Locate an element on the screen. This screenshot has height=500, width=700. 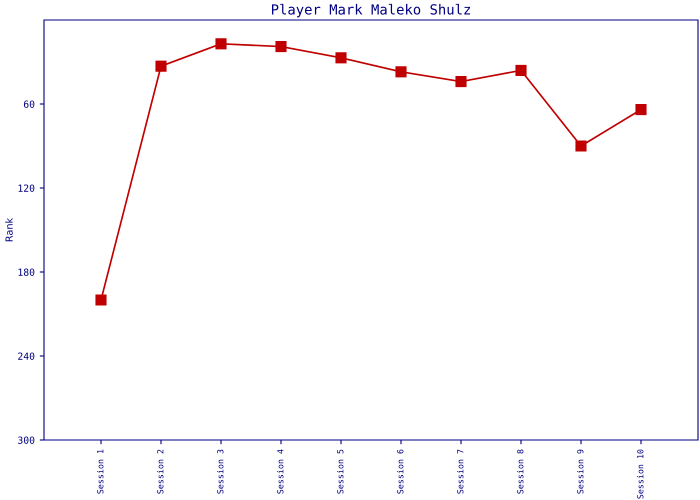
x-tick-label: Session 1 is located at coordinates (100, 472).